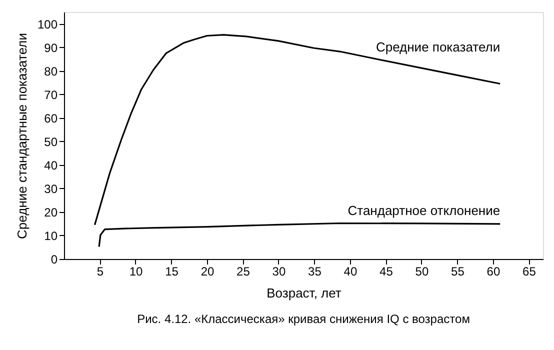 The image size is (554, 350). Describe the element at coordinates (422, 271) in the screenshot. I see `x-tick-label: 50` at that location.